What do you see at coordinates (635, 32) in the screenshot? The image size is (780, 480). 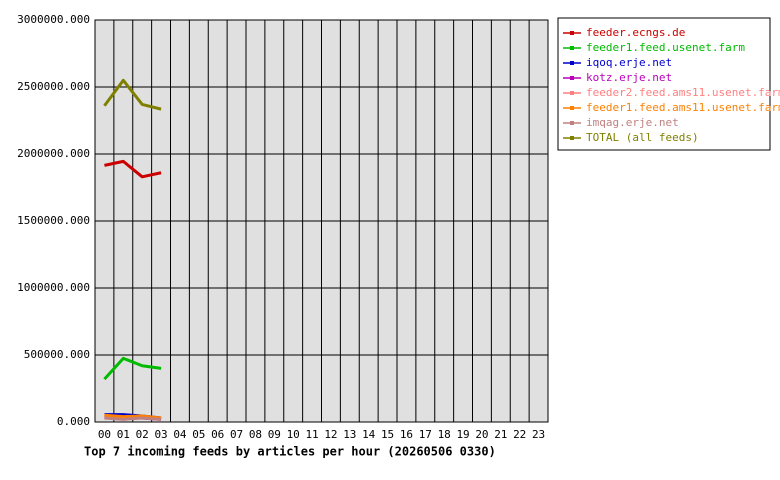 I see `legend-label: feeder.ecngs.de` at bounding box center [635, 32].